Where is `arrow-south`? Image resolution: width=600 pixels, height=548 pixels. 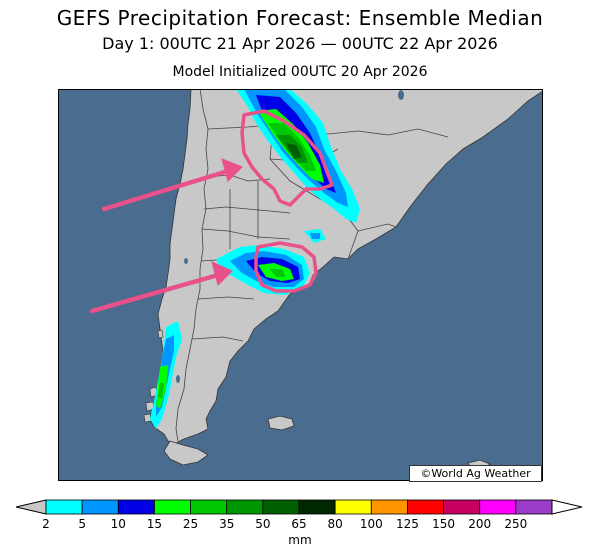
arrow-south is located at coordinates (155, 293).